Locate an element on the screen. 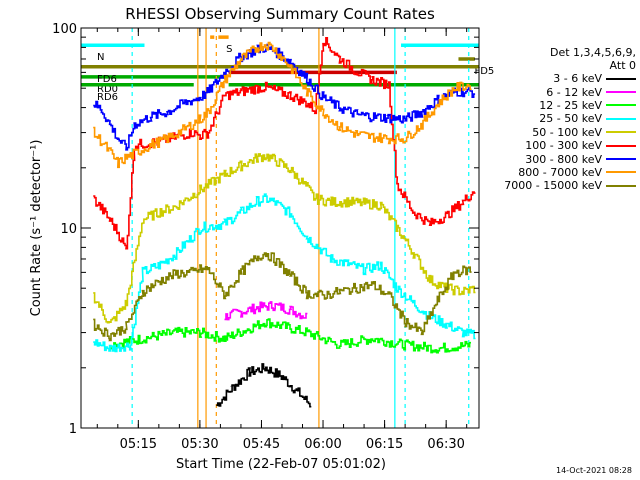  date-stamp: 14-Oct-2021 08:28 is located at coordinates (594, 470).